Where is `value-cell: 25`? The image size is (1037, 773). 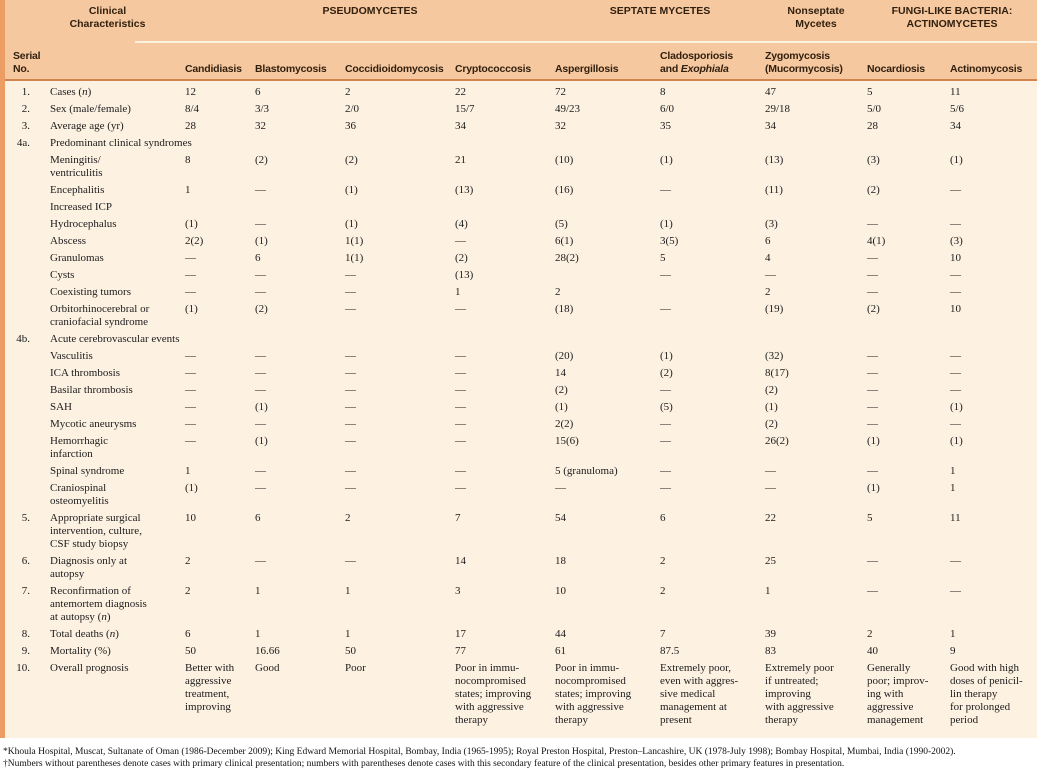 value-cell: 25 is located at coordinates (770, 561).